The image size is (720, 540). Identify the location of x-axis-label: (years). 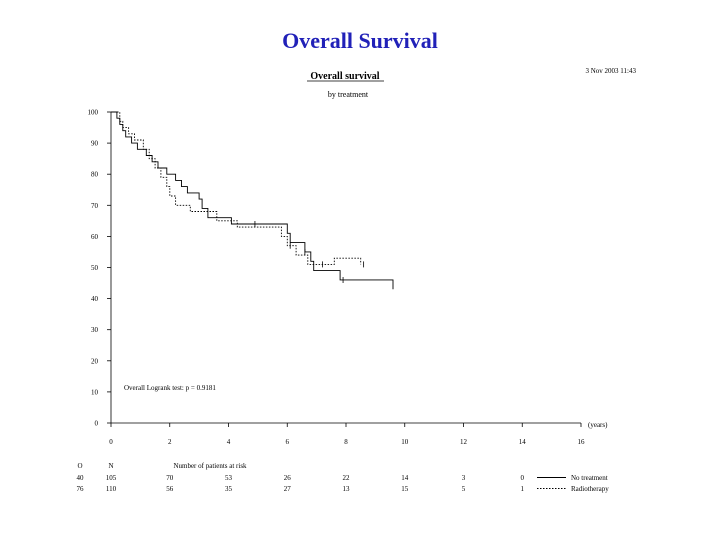
(598, 425).